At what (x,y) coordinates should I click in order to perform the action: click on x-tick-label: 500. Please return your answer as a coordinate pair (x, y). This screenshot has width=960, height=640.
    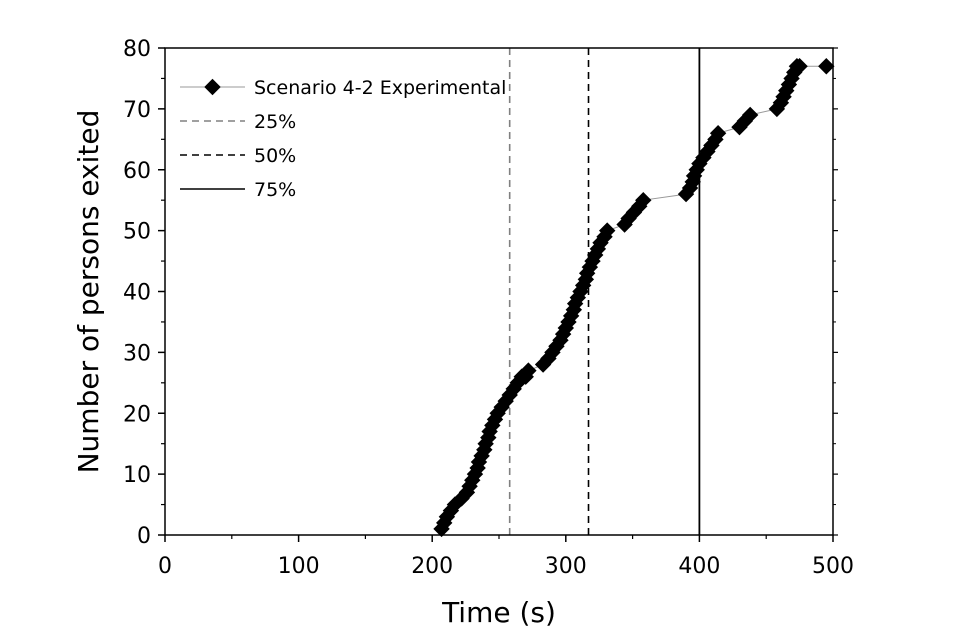
    Looking at the image, I should click on (833, 566).